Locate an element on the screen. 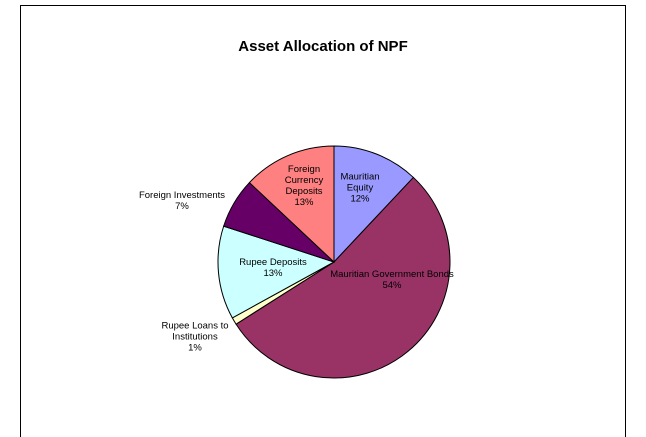  label-name: Foreign Investments is located at coordinates (182, 195).